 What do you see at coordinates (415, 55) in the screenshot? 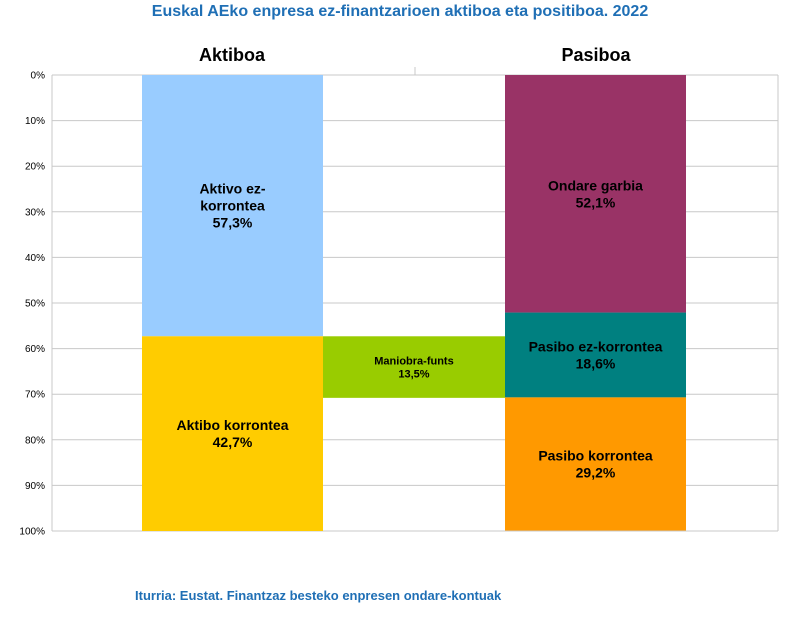
I see `column-headers: Aktiboa Pasiboa` at bounding box center [415, 55].